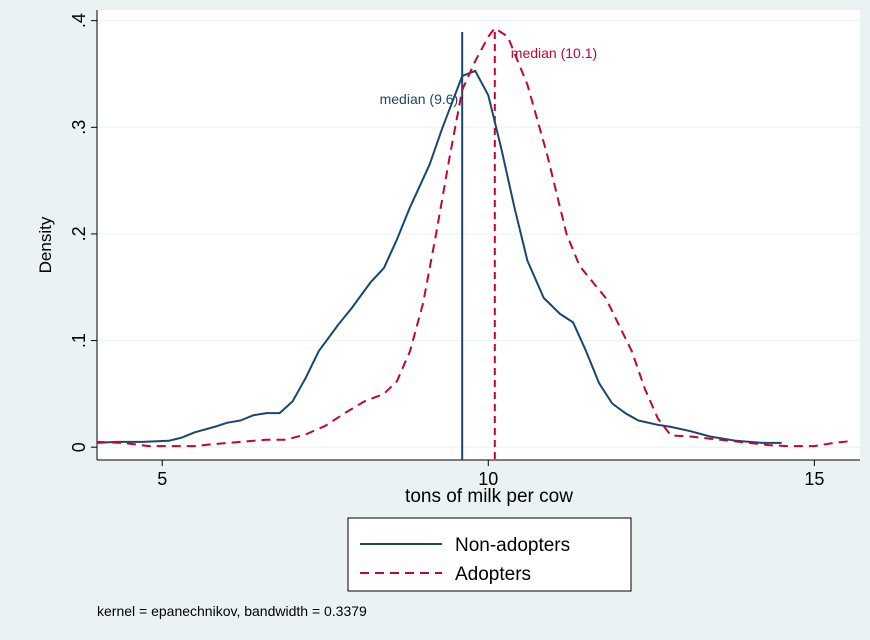  I want to click on legend: Non-adopters Adopters, so click(489, 554).